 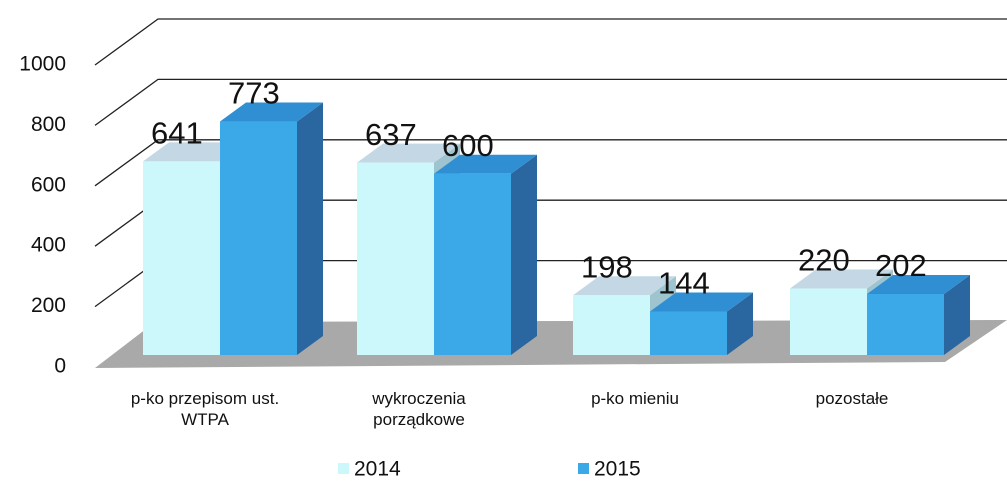 What do you see at coordinates (48, 305) in the screenshot?
I see `y-tick-label: 200` at bounding box center [48, 305].